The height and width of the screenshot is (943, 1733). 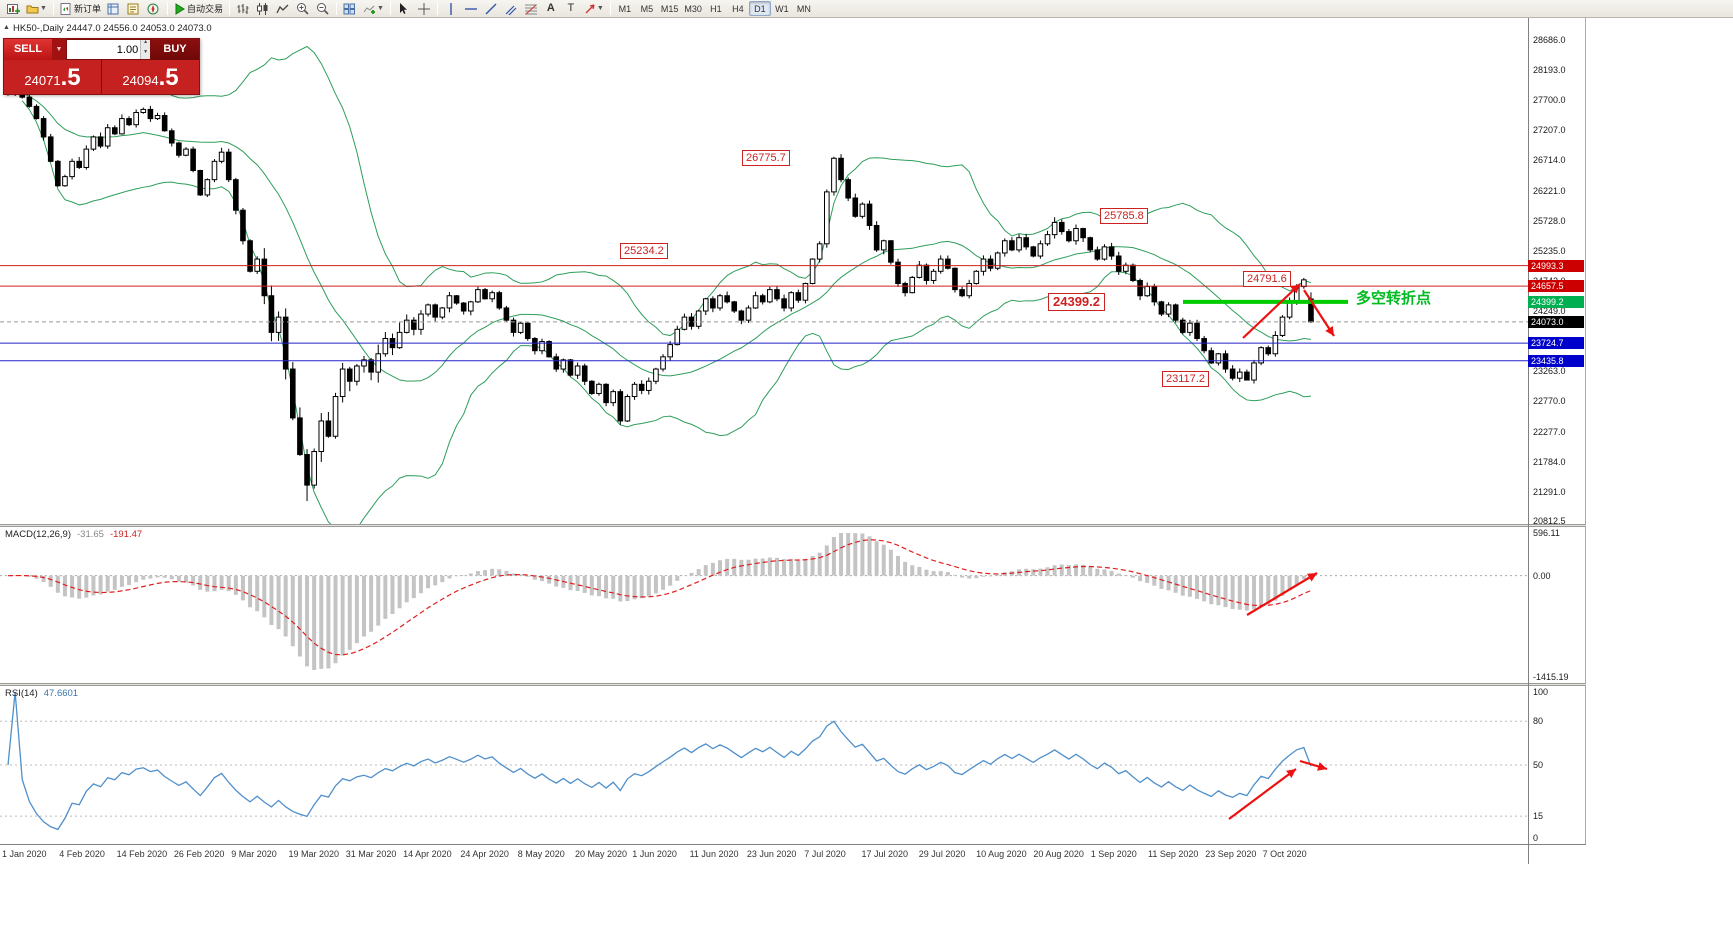 I want to click on navigator-button, so click(x=154, y=9).